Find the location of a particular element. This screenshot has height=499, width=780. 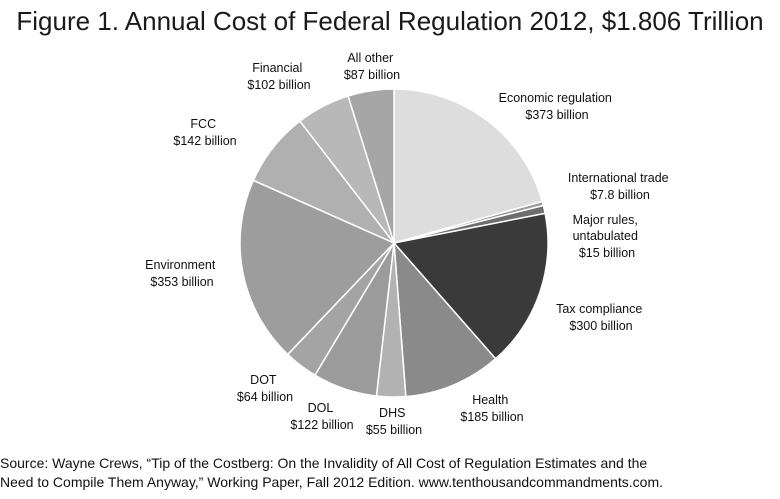

pie-slice-health is located at coordinates (445, 320).